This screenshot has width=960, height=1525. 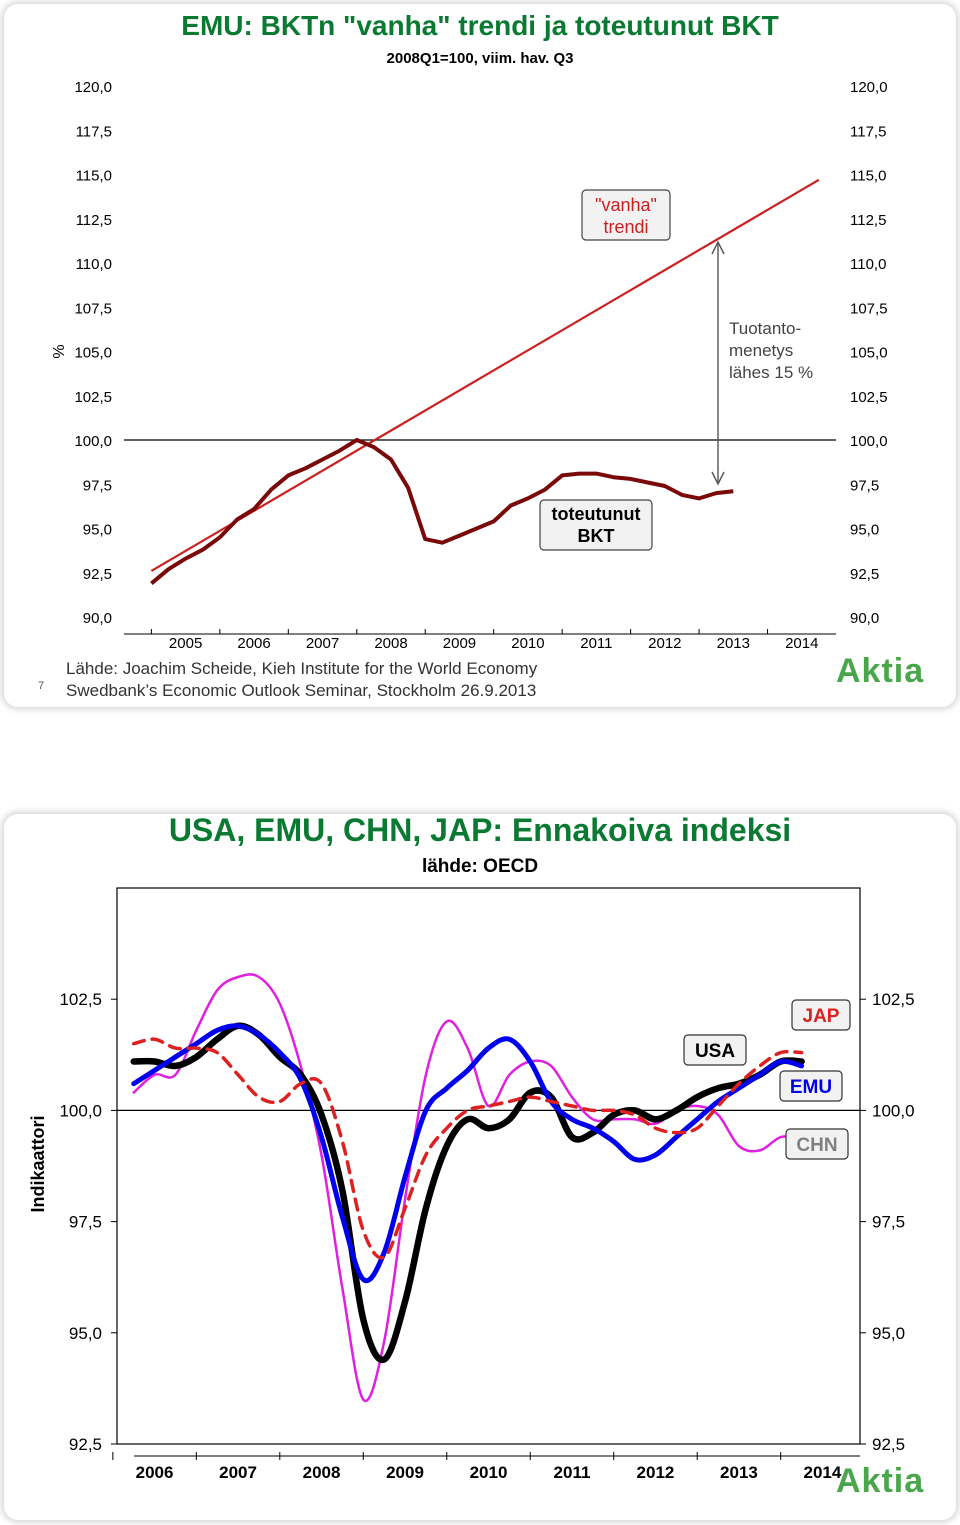 I want to click on y-tick-label-left: 107,5, so click(x=93, y=308).